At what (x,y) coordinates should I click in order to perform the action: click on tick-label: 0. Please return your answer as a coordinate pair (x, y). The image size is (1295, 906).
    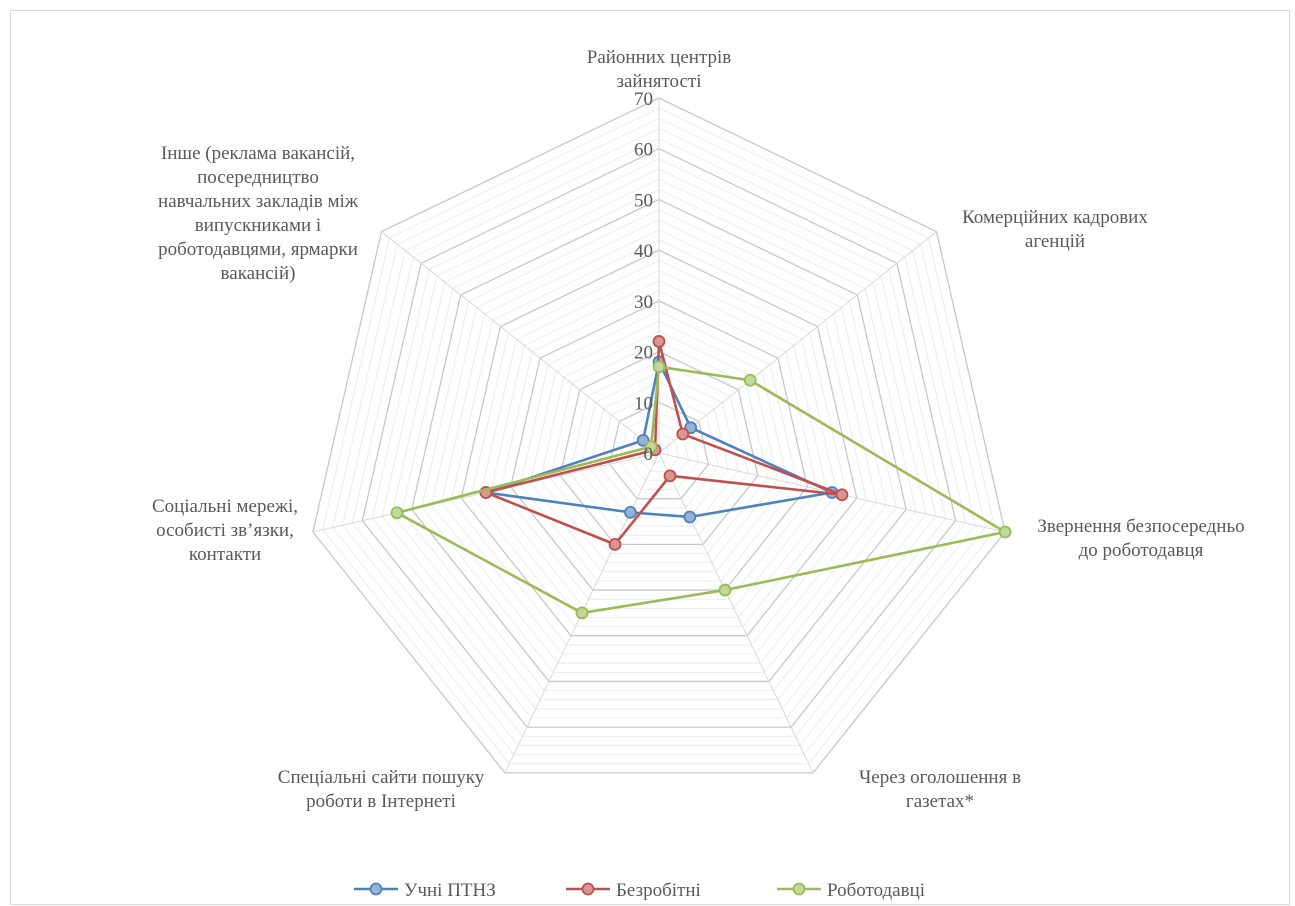
    Looking at the image, I should click on (649, 454).